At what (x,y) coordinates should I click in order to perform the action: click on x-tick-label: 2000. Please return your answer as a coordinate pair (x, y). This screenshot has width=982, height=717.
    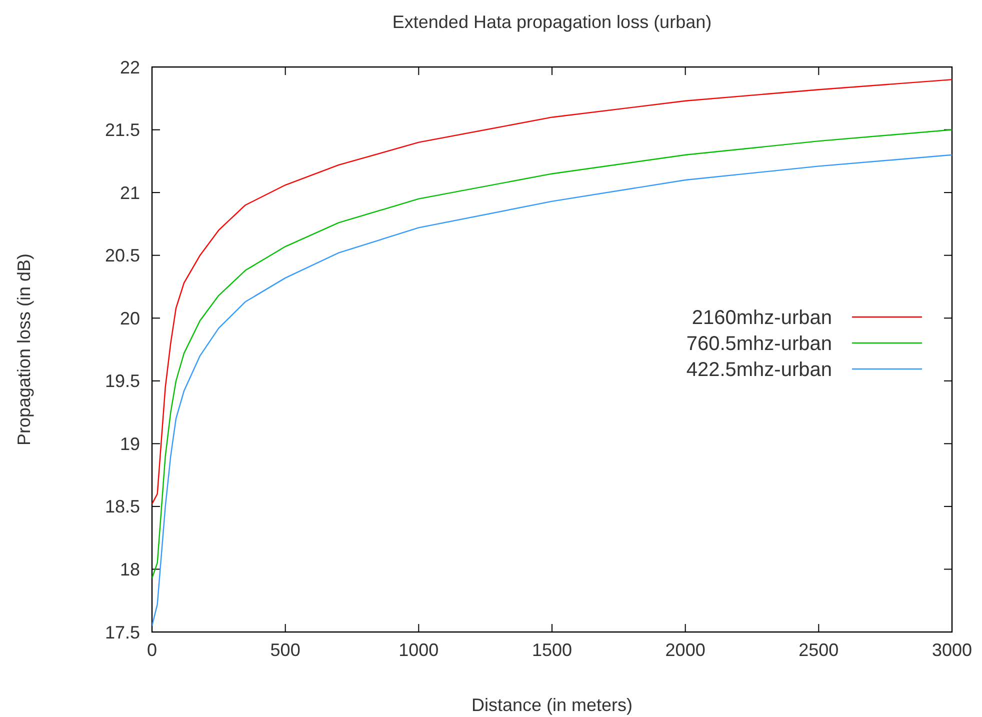
    Looking at the image, I should click on (685, 650).